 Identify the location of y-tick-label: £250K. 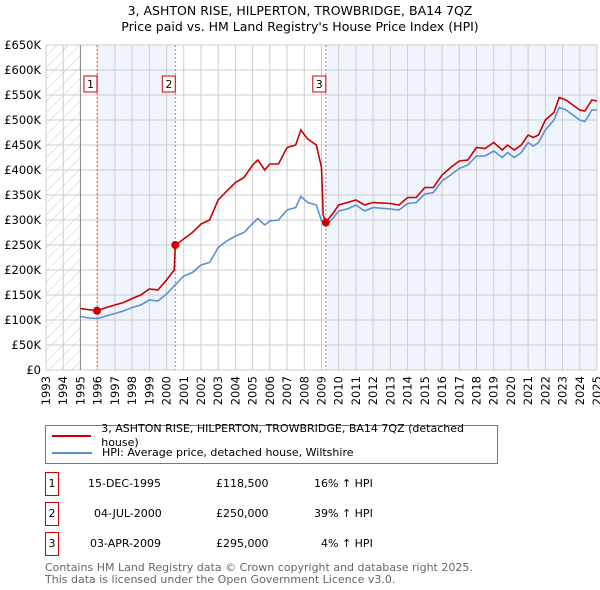
(22, 245).